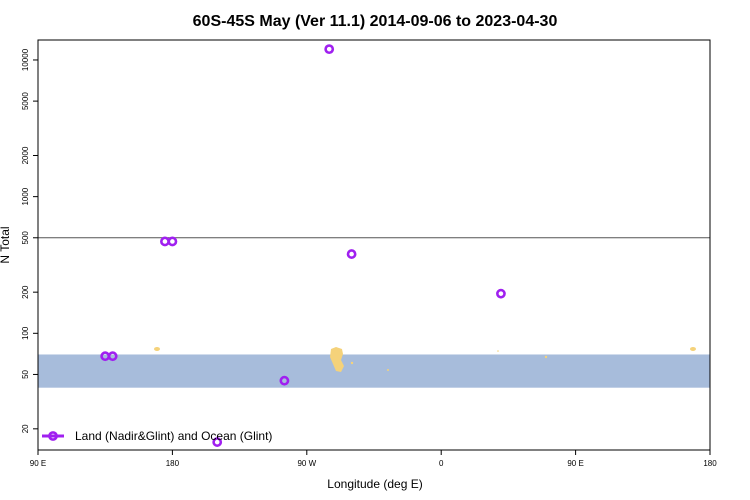 The width and height of the screenshot is (750, 500). I want to click on legend-label: Land (Nadir&Glint) and Ocean (Glint), so click(173, 436).